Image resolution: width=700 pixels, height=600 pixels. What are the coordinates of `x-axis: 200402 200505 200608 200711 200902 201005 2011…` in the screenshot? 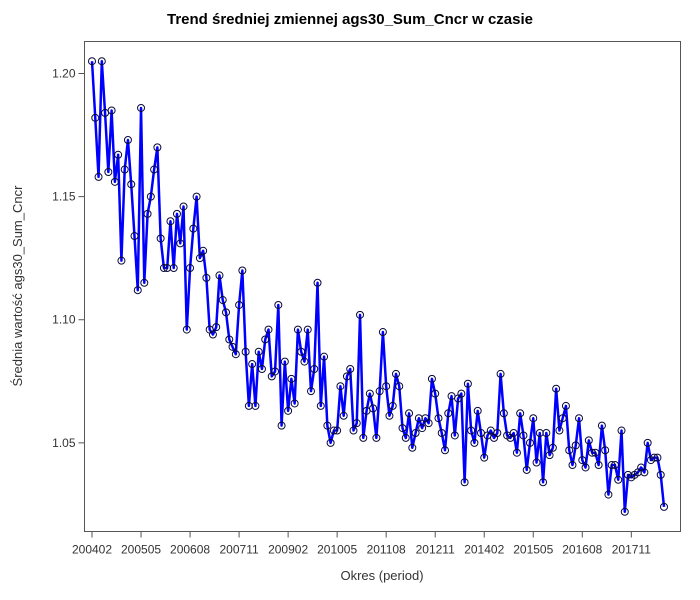 It's located at (361, 544).